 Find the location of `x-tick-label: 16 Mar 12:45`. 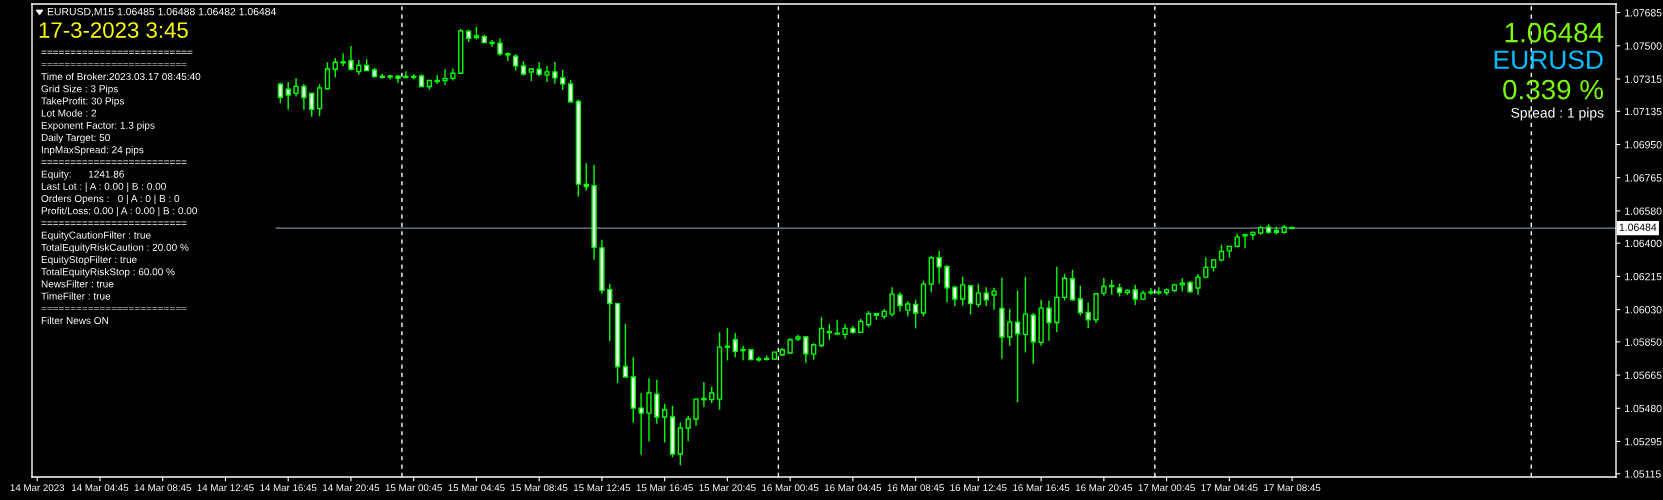

x-tick-label: 16 Mar 12:45 is located at coordinates (978, 488).